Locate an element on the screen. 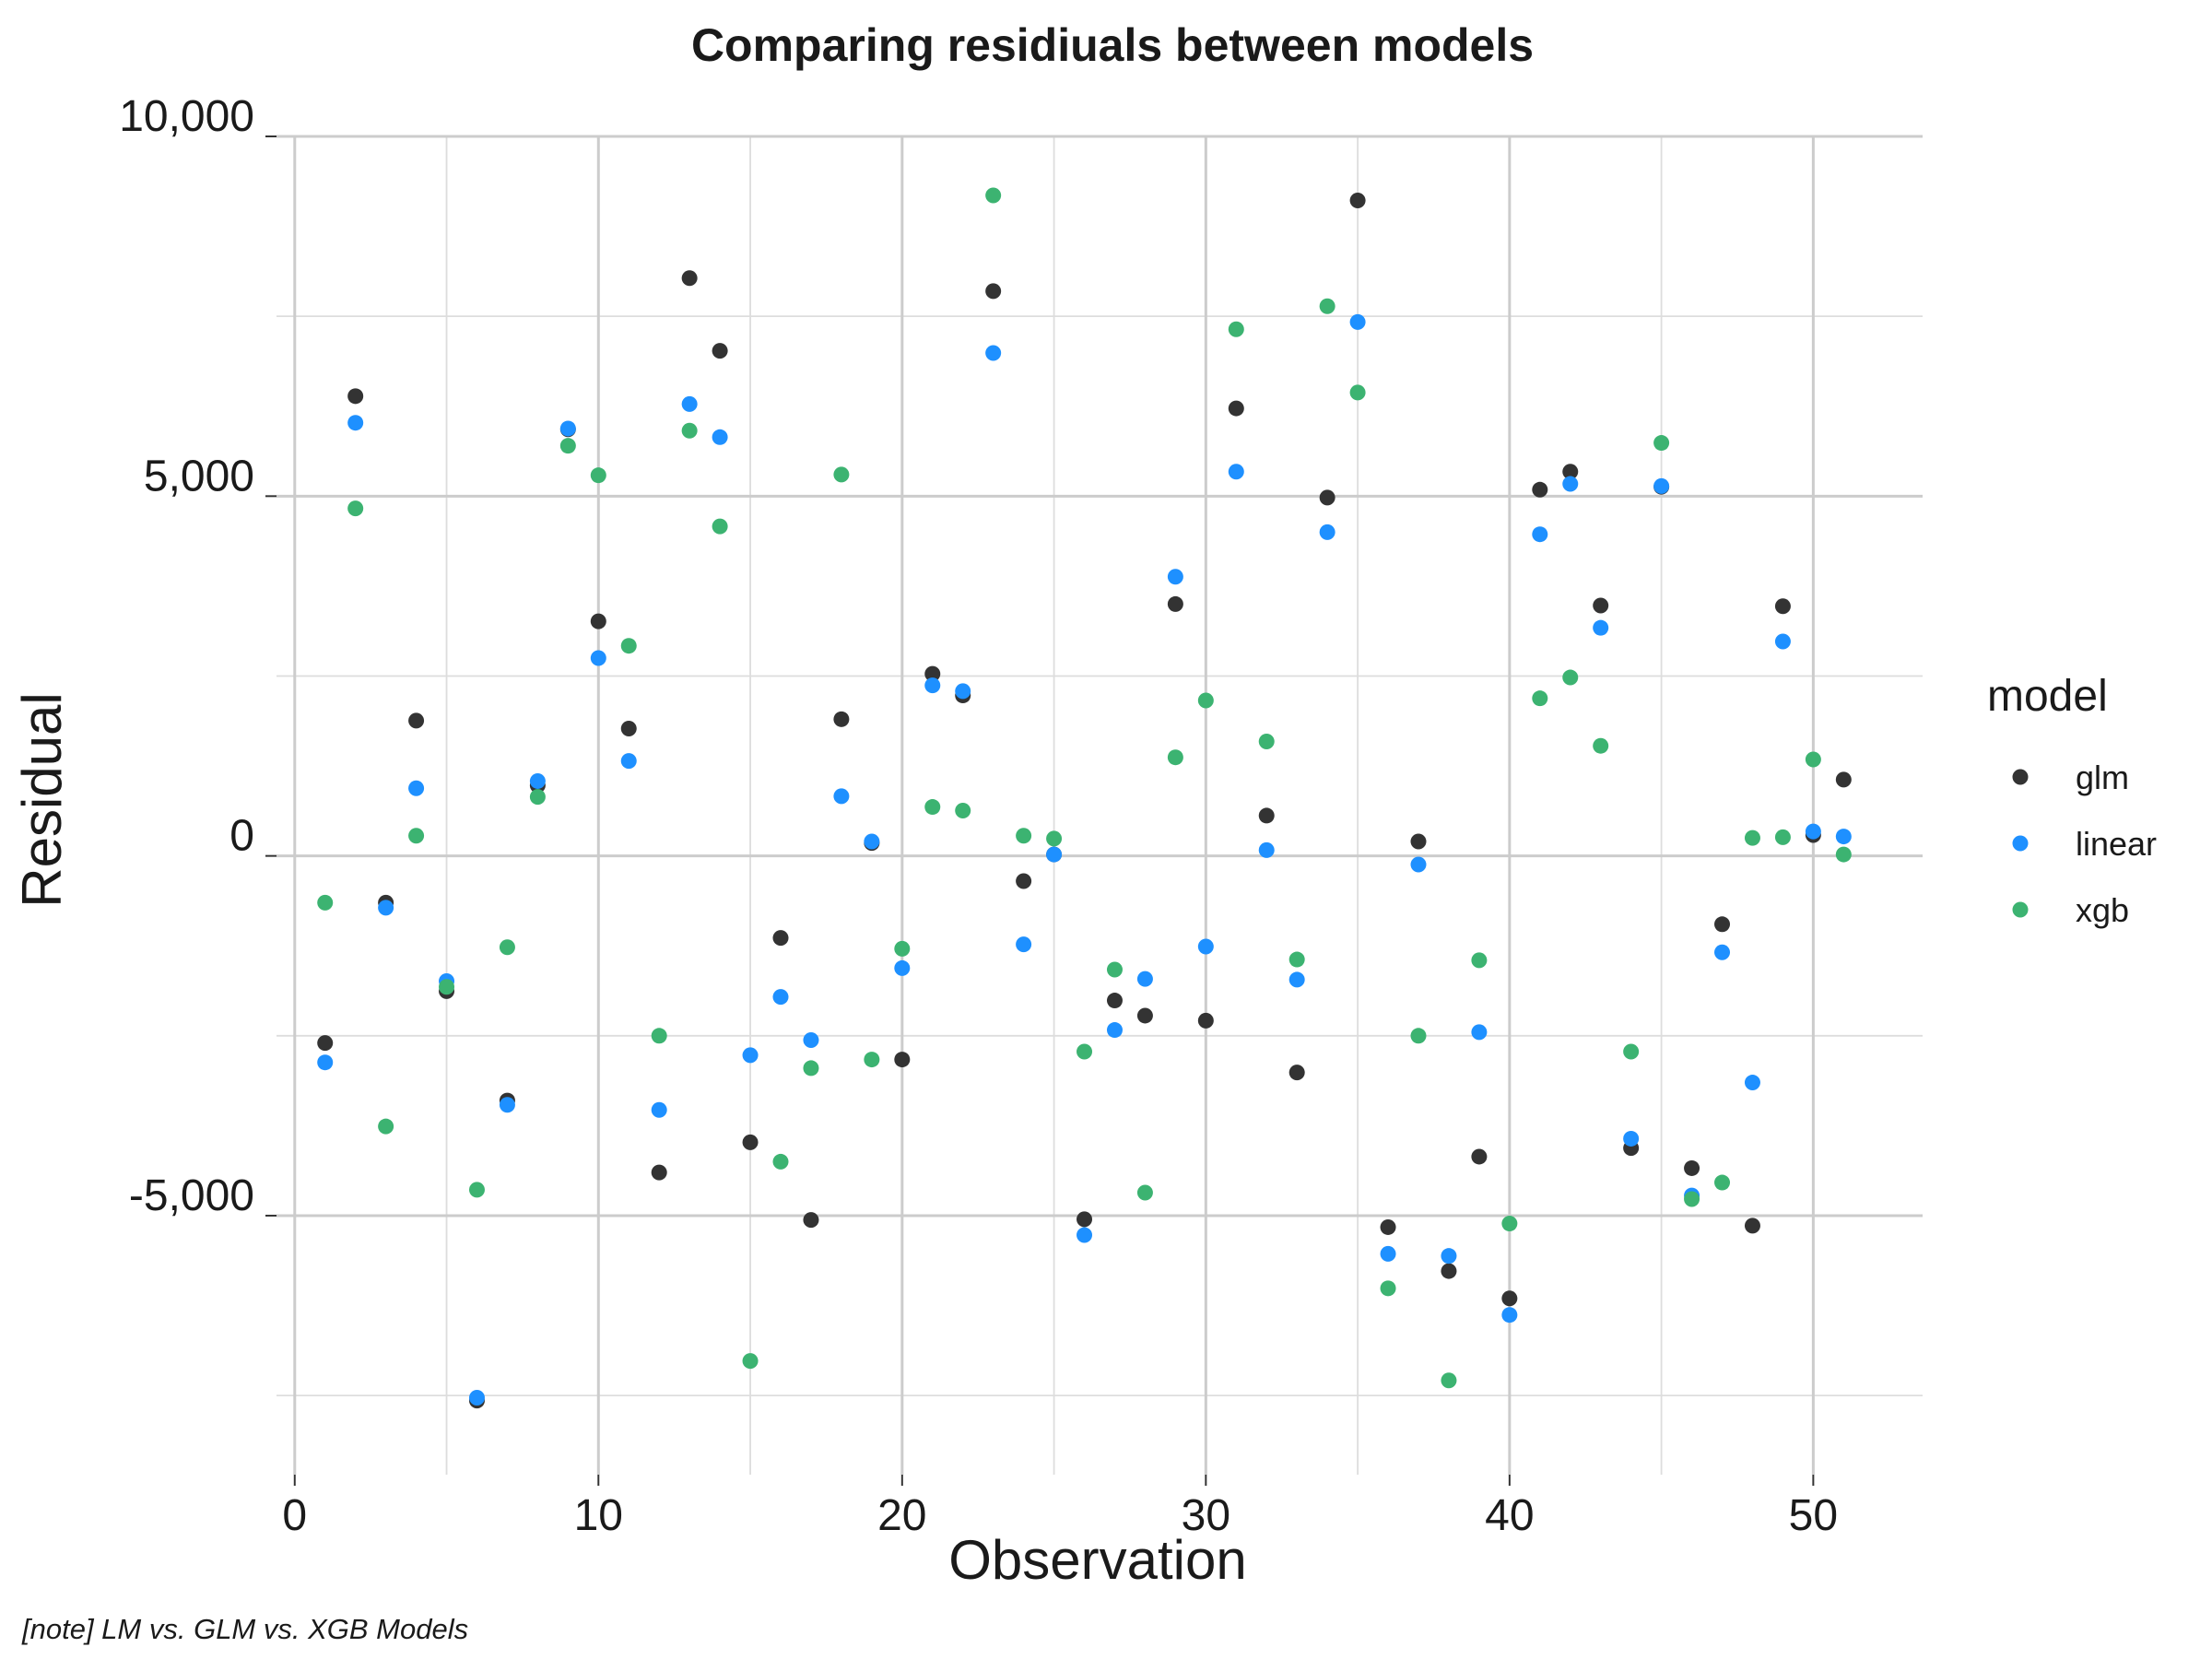  legend-key-glm is located at coordinates (2020, 777).